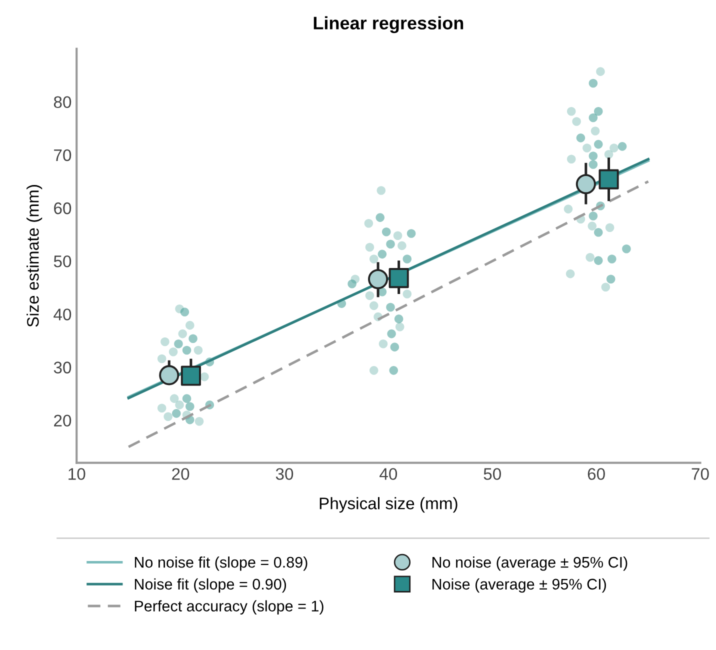  Describe the element at coordinates (63, 261) in the screenshot. I see `y-tick-label: 50` at that location.